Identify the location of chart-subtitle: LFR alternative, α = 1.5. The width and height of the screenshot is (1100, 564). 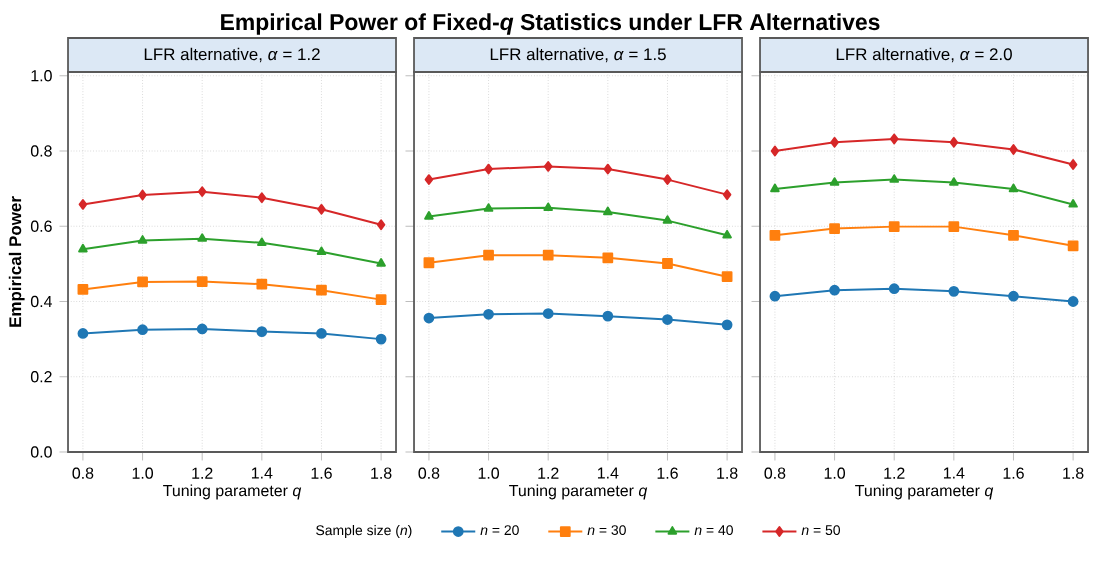
(578, 55).